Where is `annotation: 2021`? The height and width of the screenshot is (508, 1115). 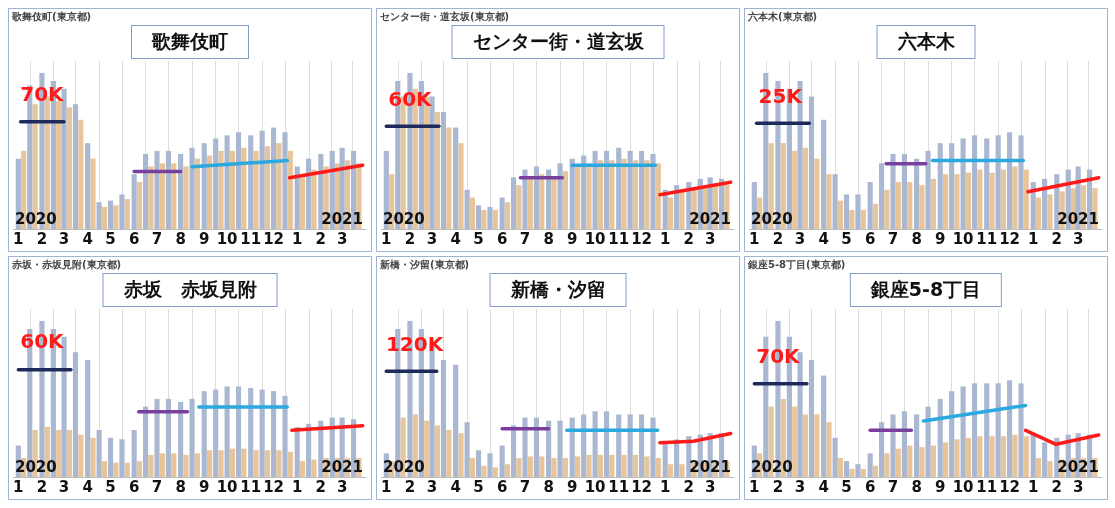
annotation: 2021 is located at coordinates (342, 467).